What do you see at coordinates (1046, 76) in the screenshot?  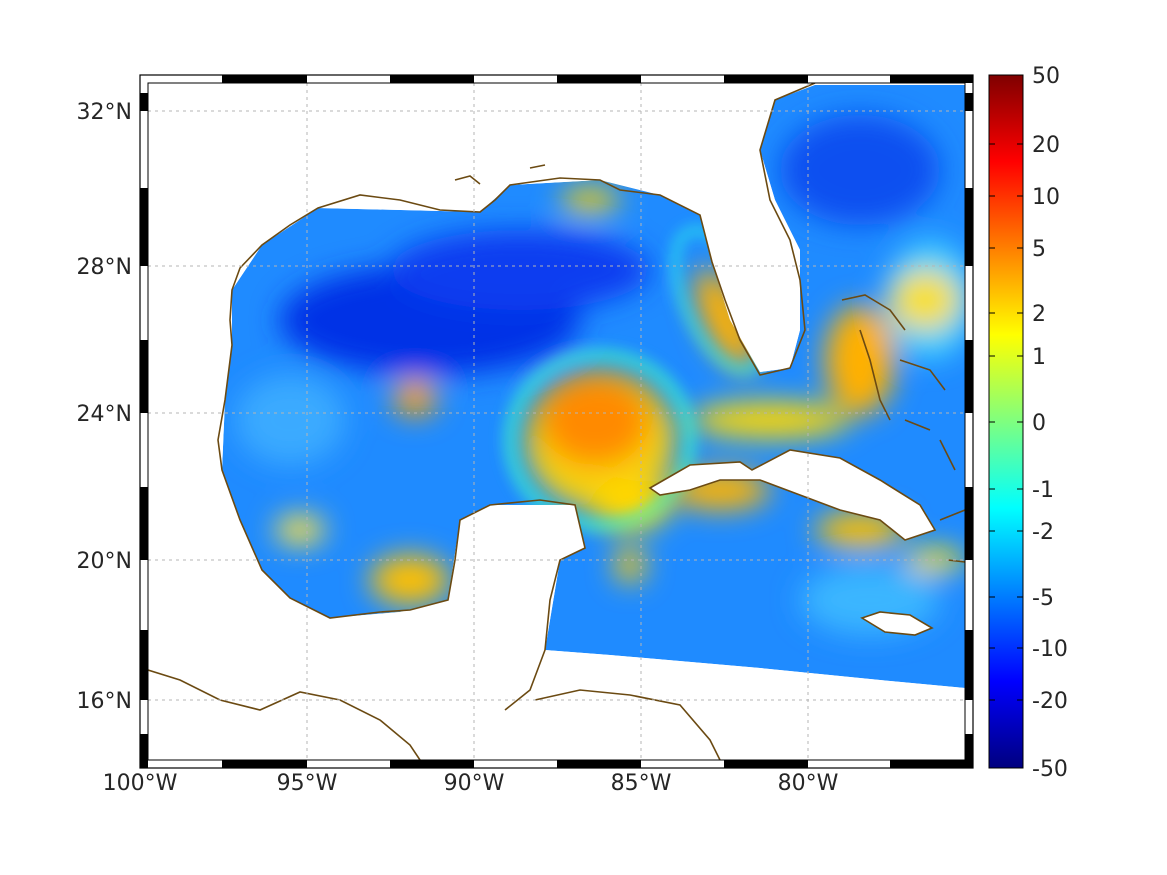 I see `colorbar-label: 50` at bounding box center [1046, 76].